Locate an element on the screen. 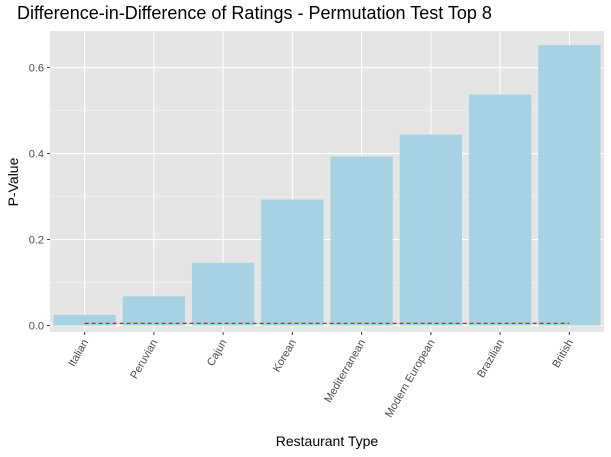 Image resolution: width=611 pixels, height=457 pixels. bar-korean is located at coordinates (292, 262).